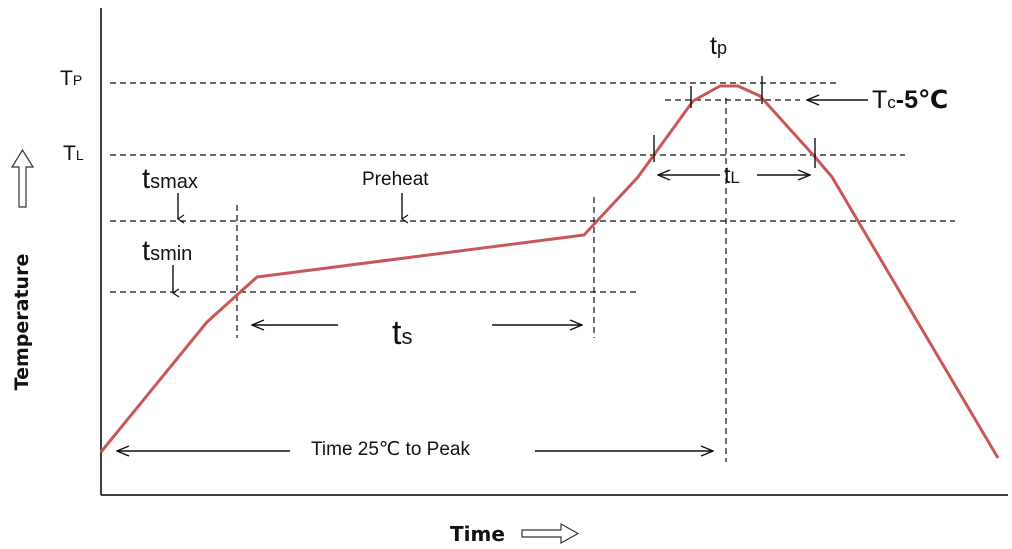  Describe the element at coordinates (73, 153) in the screenshot. I see `tl-level-label: TL` at that location.